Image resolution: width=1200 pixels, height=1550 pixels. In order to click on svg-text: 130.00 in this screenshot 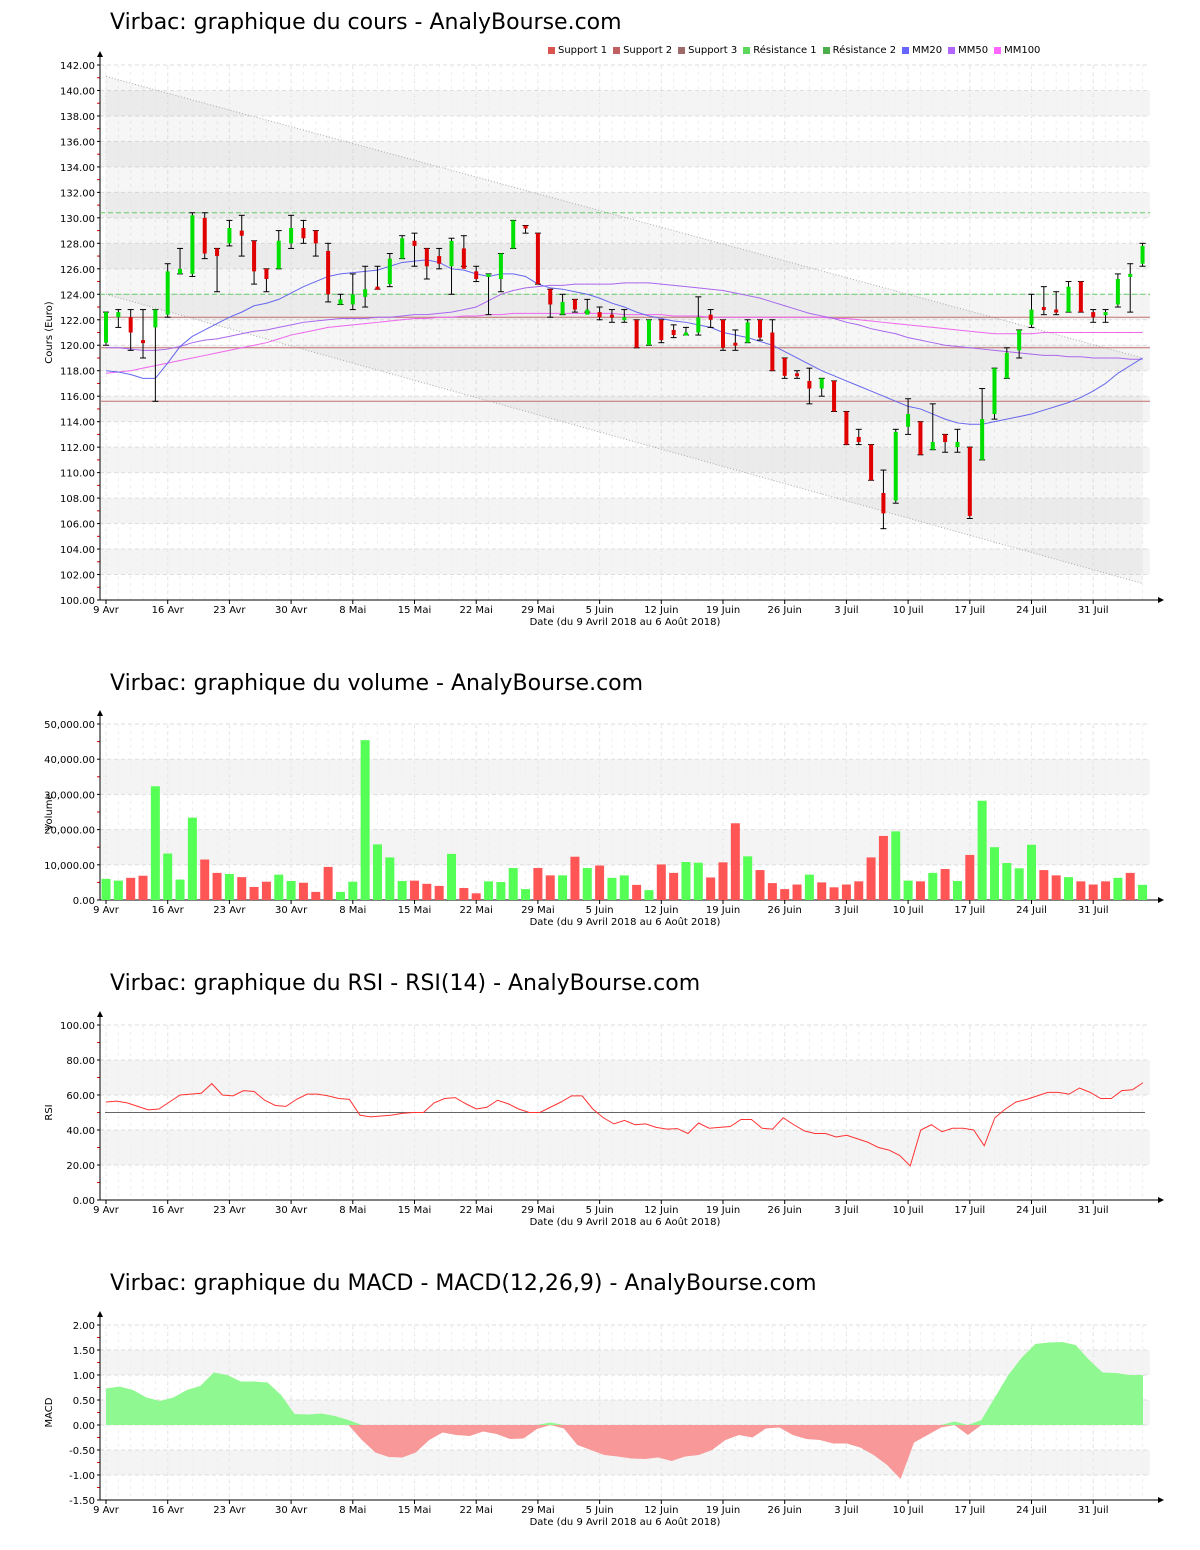, I will do `click(77, 219)`.